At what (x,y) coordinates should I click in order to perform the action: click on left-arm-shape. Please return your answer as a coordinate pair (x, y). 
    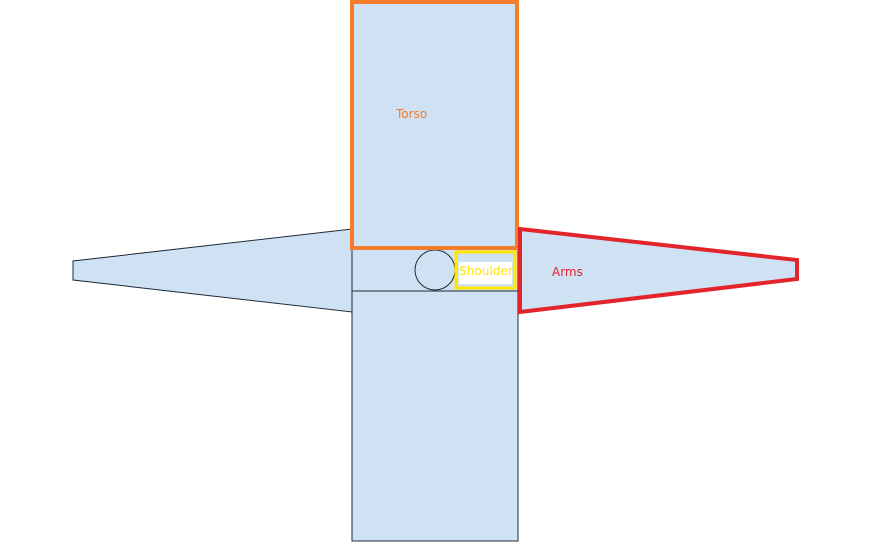
    Looking at the image, I should click on (212, 270).